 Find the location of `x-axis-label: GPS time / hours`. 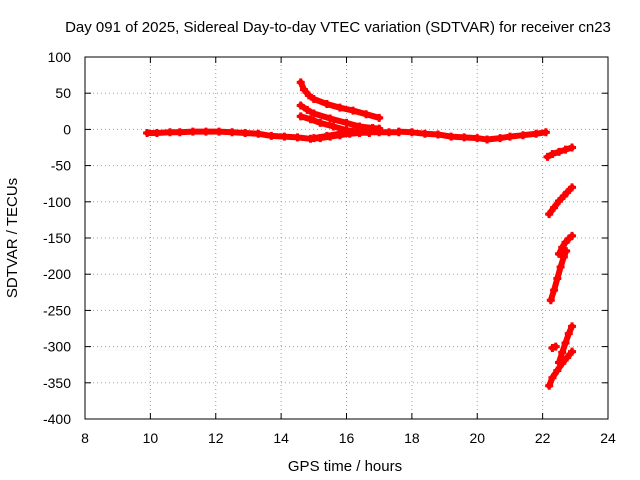

x-axis-label: GPS time / hours is located at coordinates (345, 466).